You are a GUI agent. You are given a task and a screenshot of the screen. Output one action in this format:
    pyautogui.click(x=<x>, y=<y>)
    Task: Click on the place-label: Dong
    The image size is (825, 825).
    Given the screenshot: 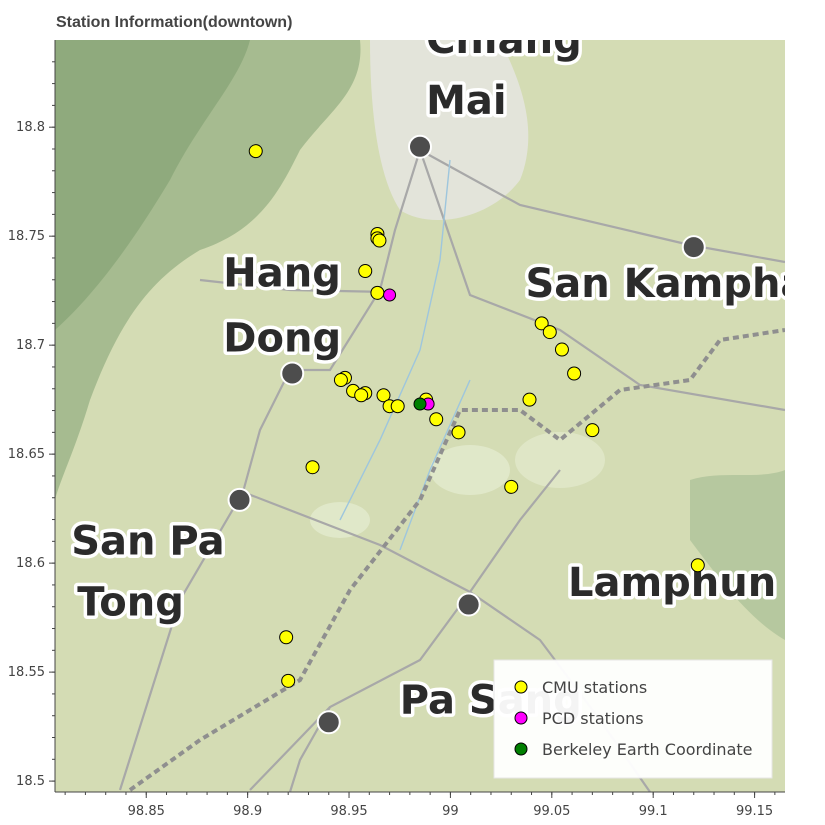 What is the action you would take?
    pyautogui.click(x=282, y=339)
    